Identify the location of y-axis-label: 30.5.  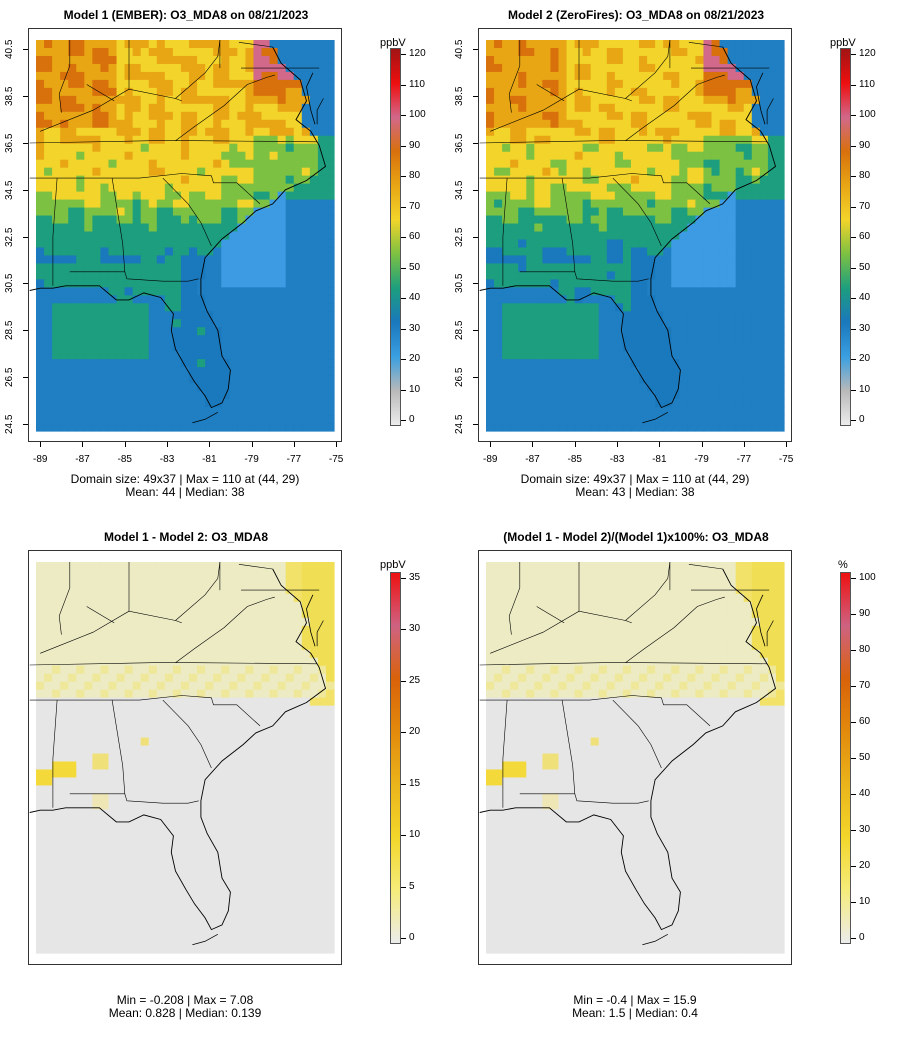
(459, 283).